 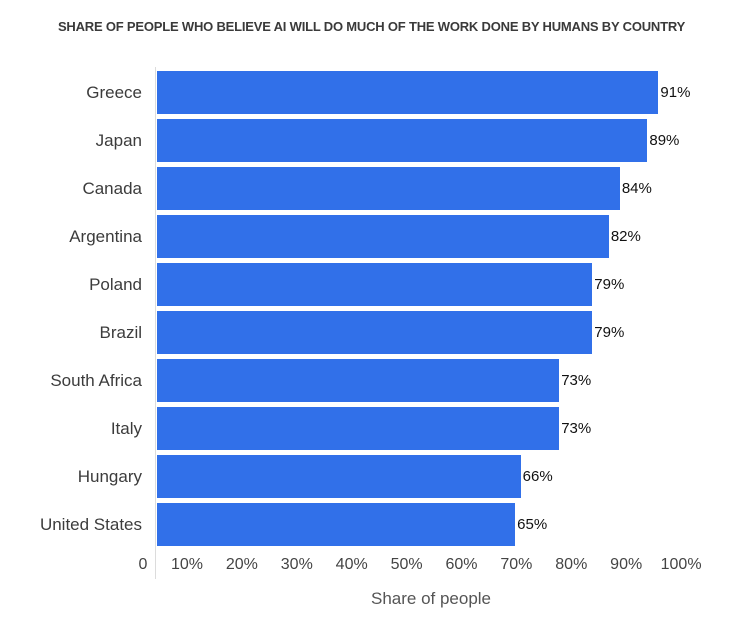 What do you see at coordinates (461, 564) in the screenshot?
I see `x-tick-label: 60%` at bounding box center [461, 564].